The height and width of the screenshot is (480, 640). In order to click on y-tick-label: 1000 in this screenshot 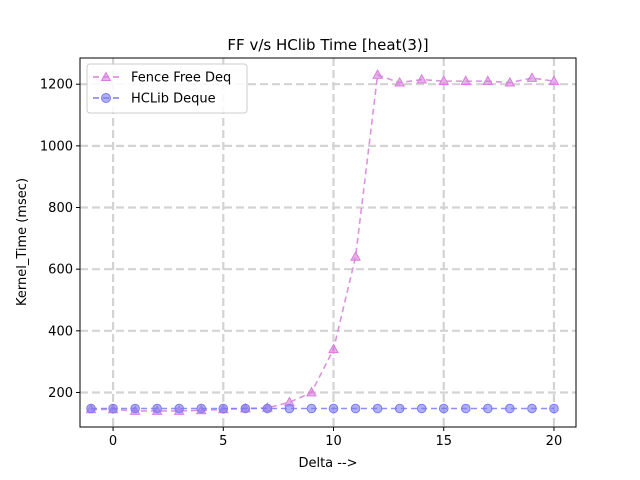, I will do `click(56, 146)`.